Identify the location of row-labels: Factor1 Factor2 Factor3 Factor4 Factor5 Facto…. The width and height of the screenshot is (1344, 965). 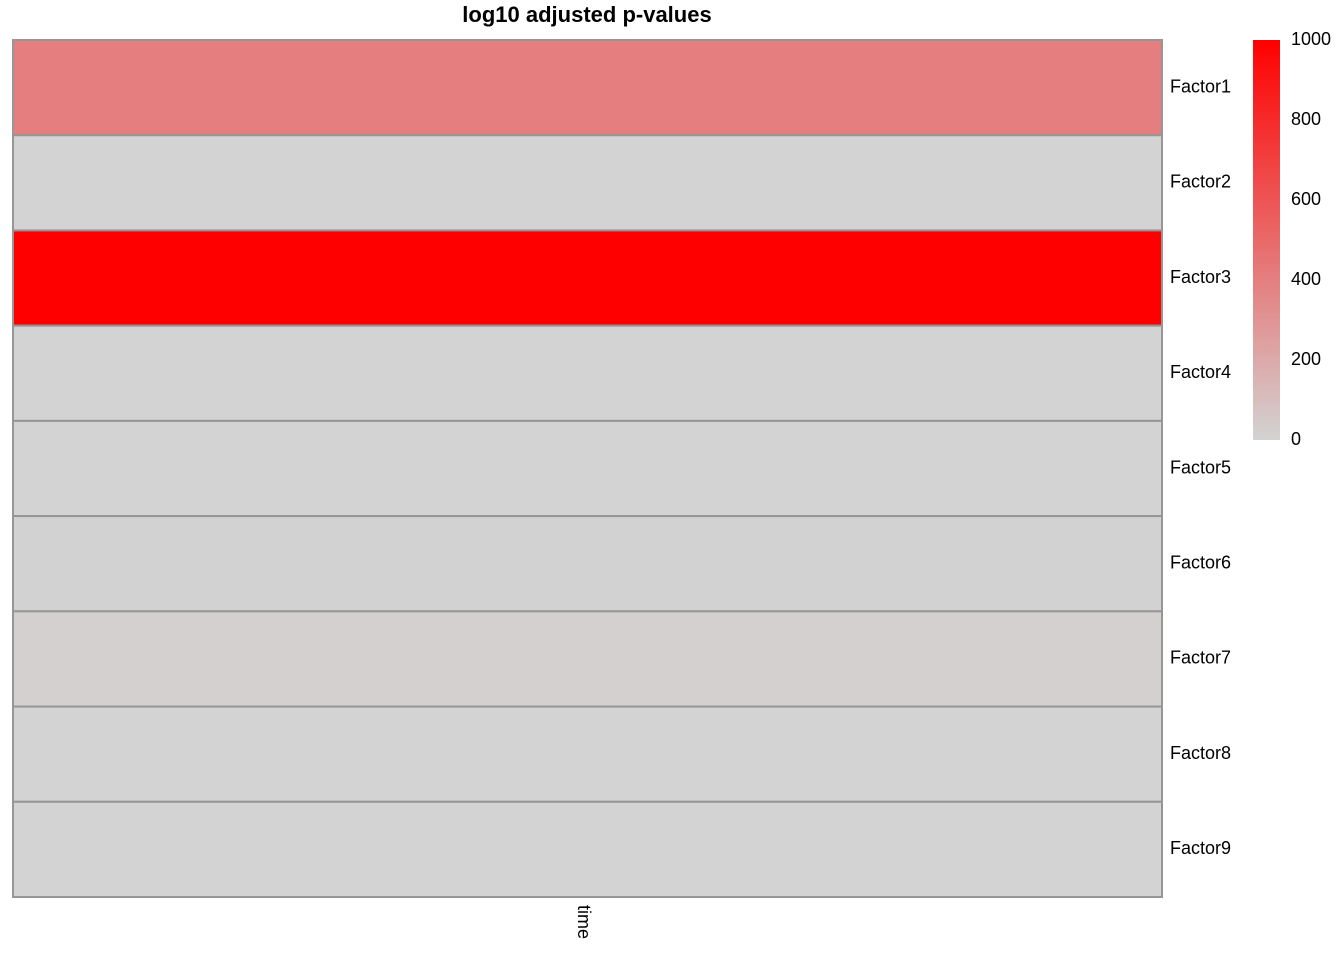
(1200, 467).